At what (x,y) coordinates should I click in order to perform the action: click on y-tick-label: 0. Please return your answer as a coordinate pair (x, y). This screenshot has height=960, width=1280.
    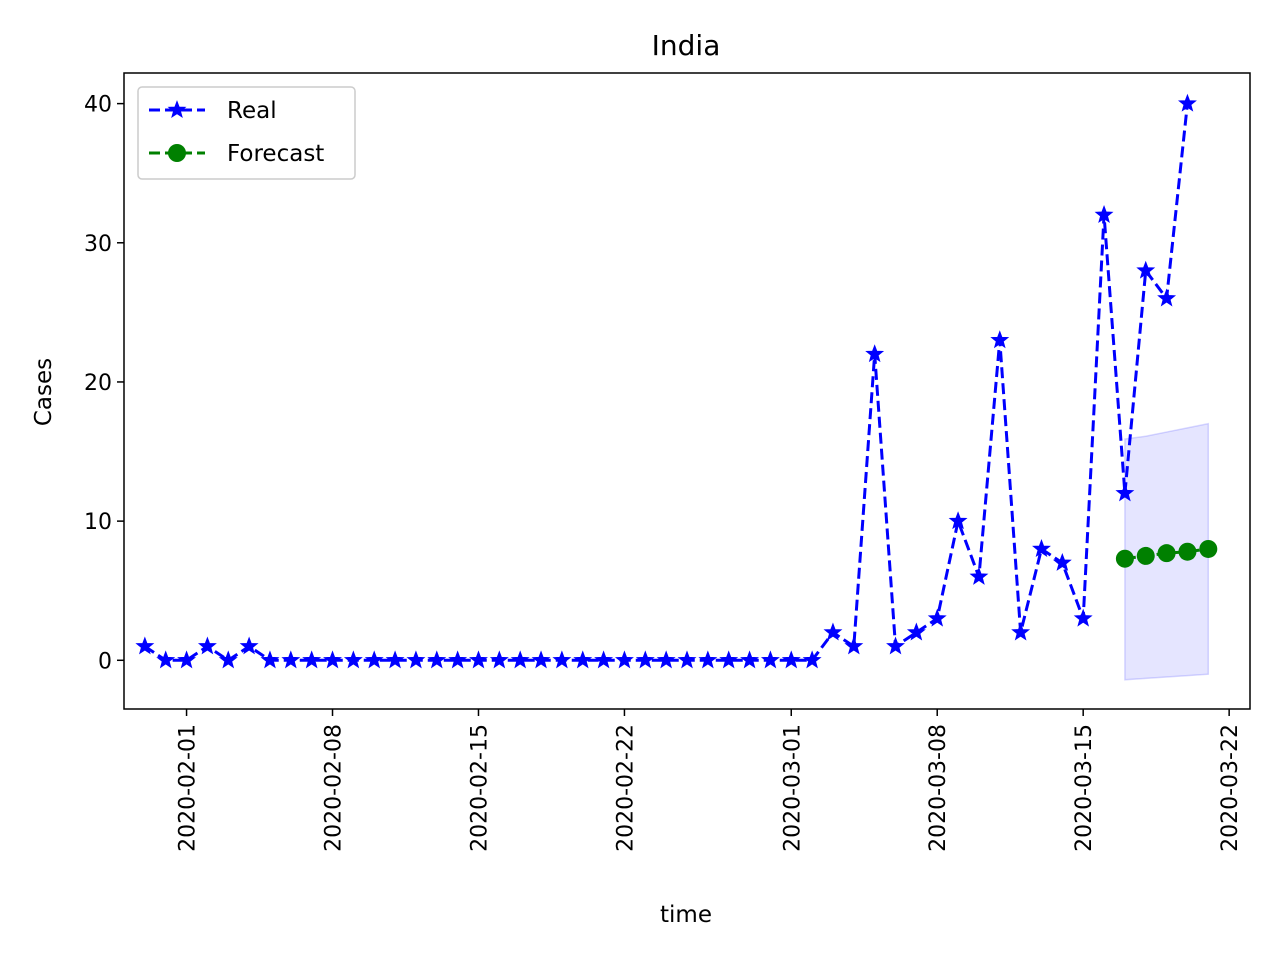
    Looking at the image, I should click on (105, 661).